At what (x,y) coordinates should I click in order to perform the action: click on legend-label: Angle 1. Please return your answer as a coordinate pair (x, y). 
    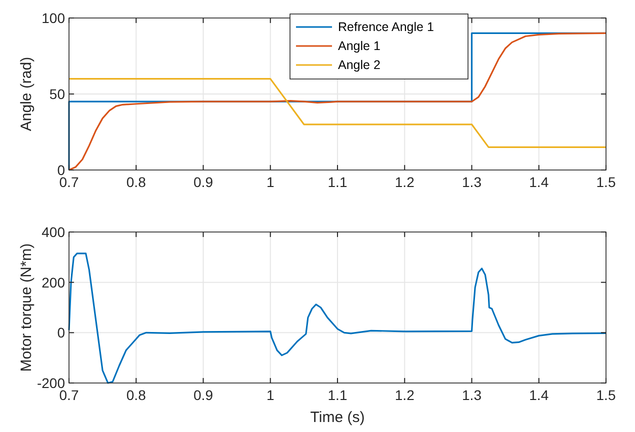
    Looking at the image, I should click on (359, 46).